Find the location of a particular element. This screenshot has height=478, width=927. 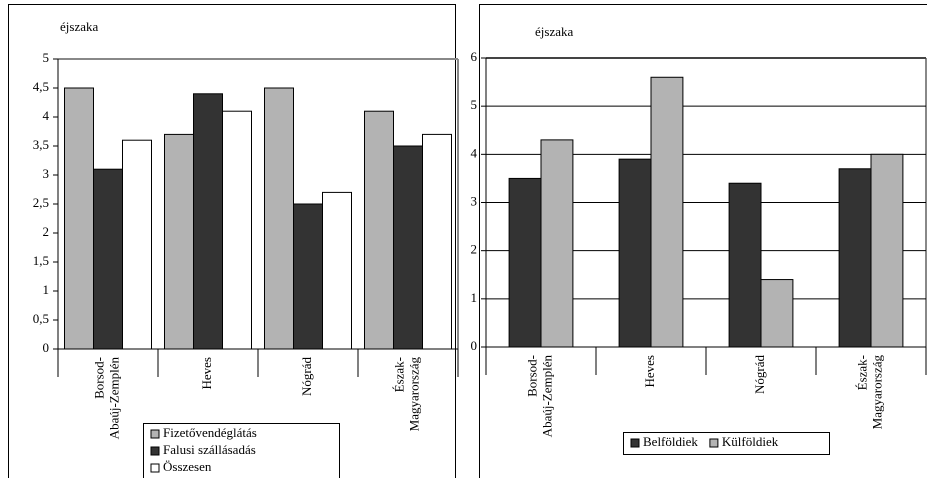

legend-label: Falusi szállásadás is located at coordinates (209, 449).